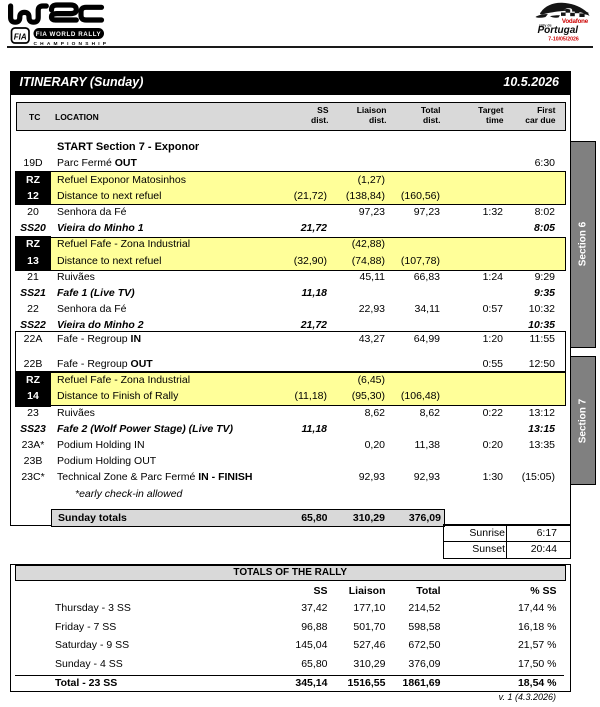 Image resolution: width=600 pixels, height=707 pixels. I want to click on svg-text: FIA, so click(20, 36).